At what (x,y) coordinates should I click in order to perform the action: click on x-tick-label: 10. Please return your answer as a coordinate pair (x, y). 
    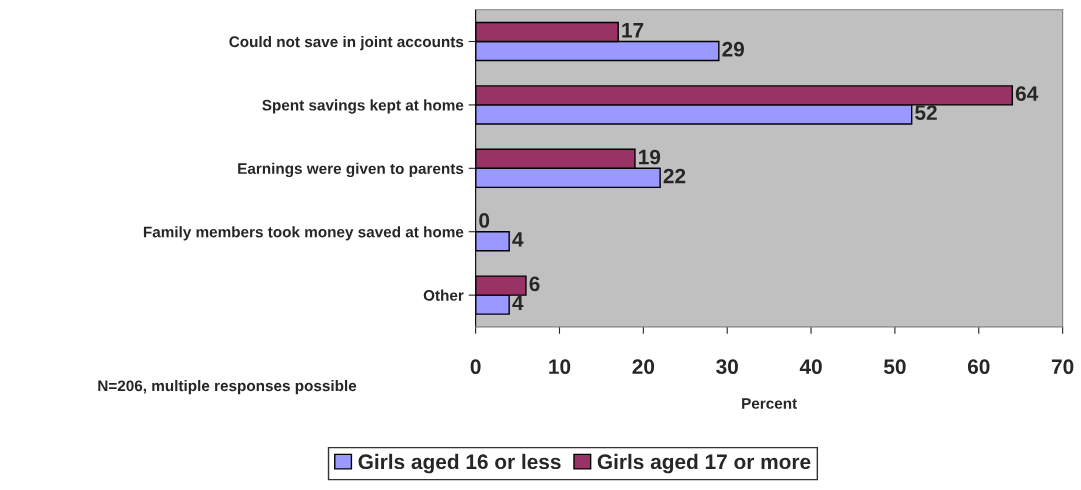
    Looking at the image, I should click on (560, 367).